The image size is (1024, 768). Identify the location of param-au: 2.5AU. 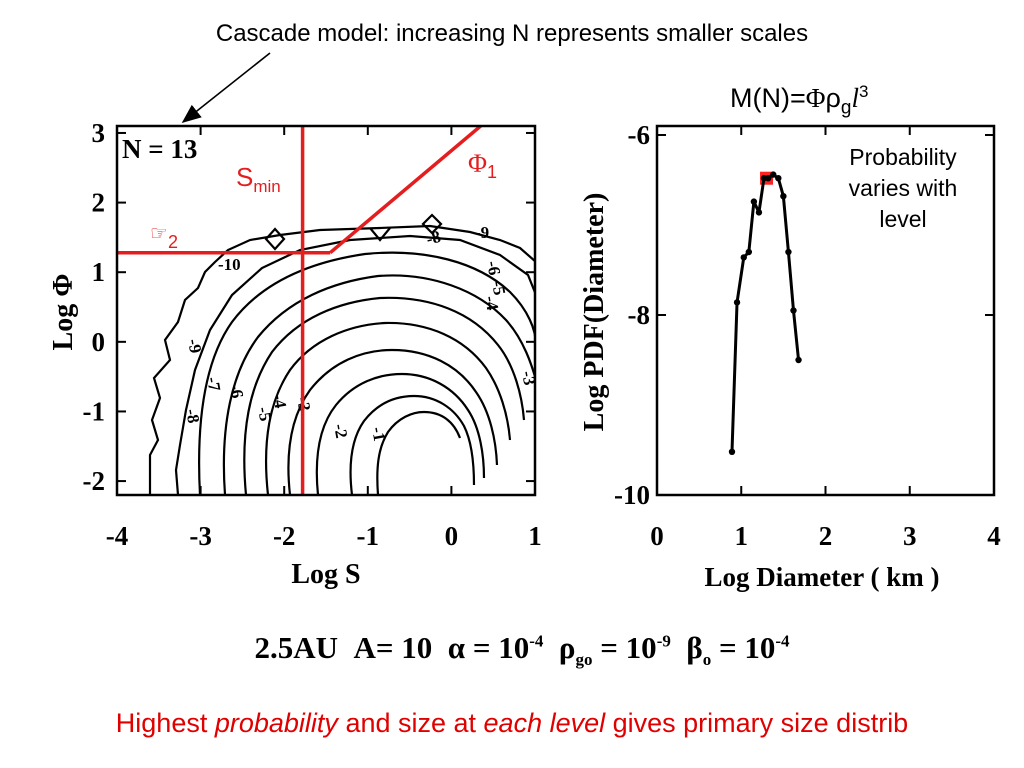
(296, 647).